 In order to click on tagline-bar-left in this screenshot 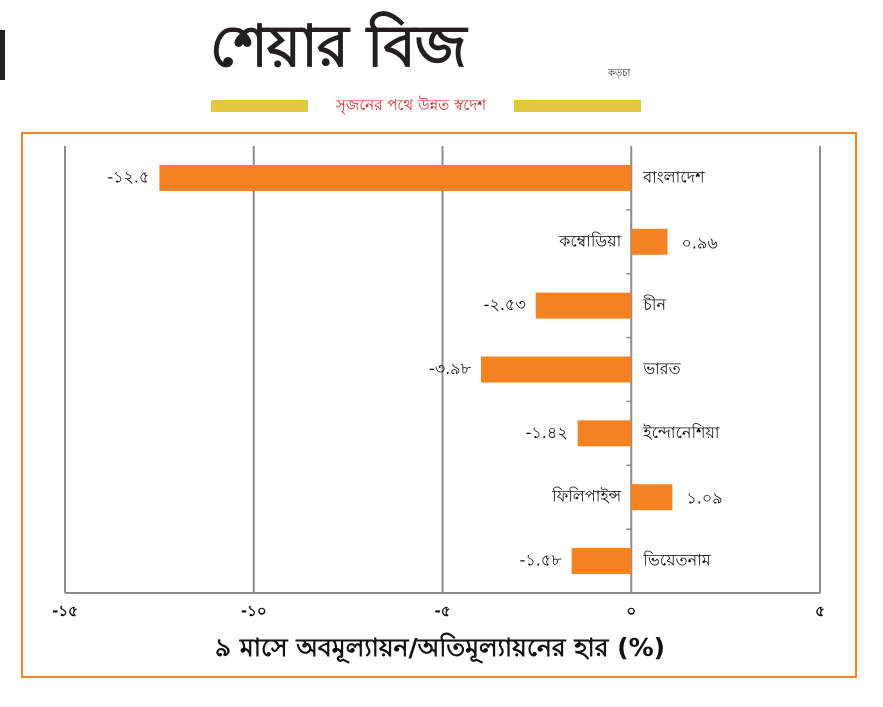, I will do `click(259, 106)`.